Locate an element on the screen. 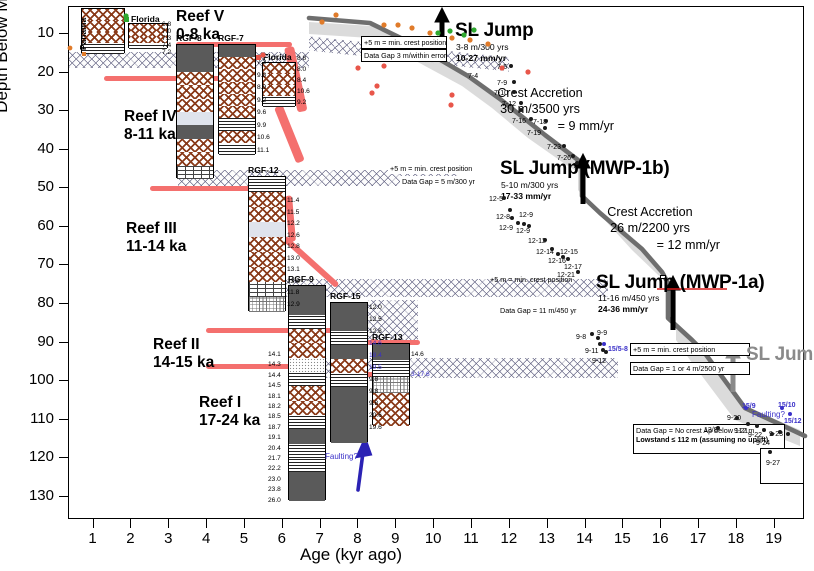 This screenshot has height=571, width=814. core-depth-label: 12.2 is located at coordinates (293, 223).